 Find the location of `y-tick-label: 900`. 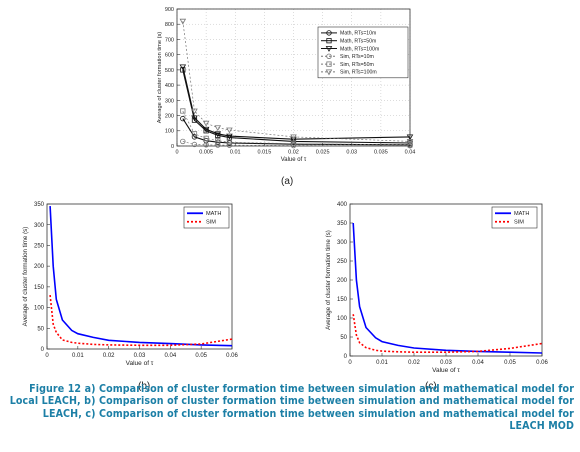

y-tick-label: 900 is located at coordinates (169, 10).